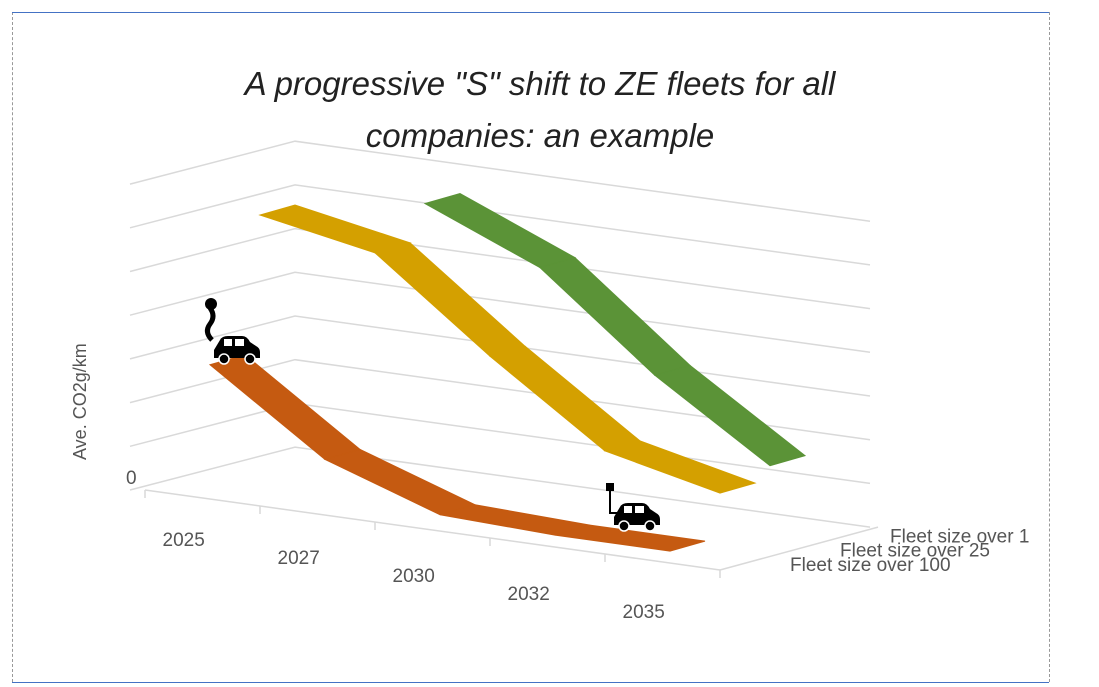  Describe the element at coordinates (184, 540) in the screenshot. I see `x-tick-2025: 2025` at that location.